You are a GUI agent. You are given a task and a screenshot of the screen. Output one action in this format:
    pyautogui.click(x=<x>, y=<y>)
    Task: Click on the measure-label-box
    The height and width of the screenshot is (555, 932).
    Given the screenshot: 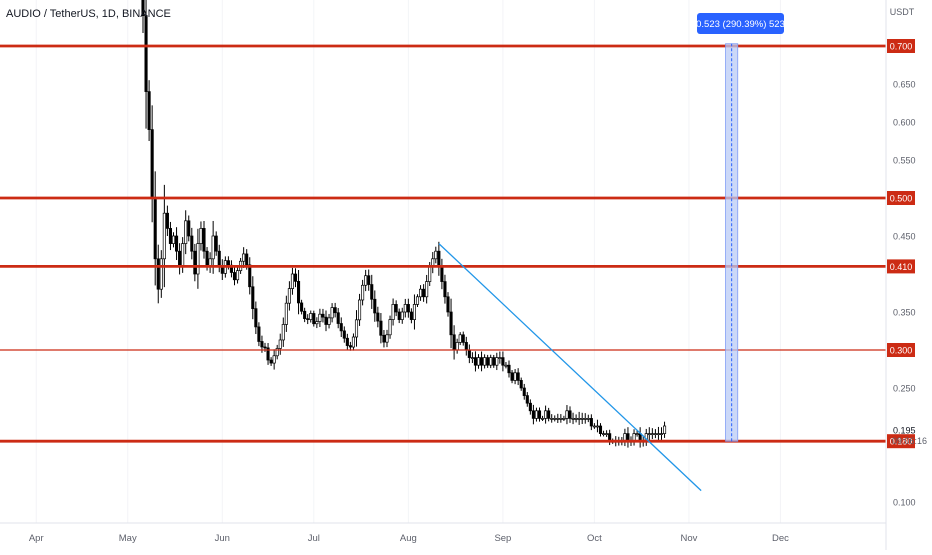 What is the action you would take?
    pyautogui.click(x=740, y=23)
    